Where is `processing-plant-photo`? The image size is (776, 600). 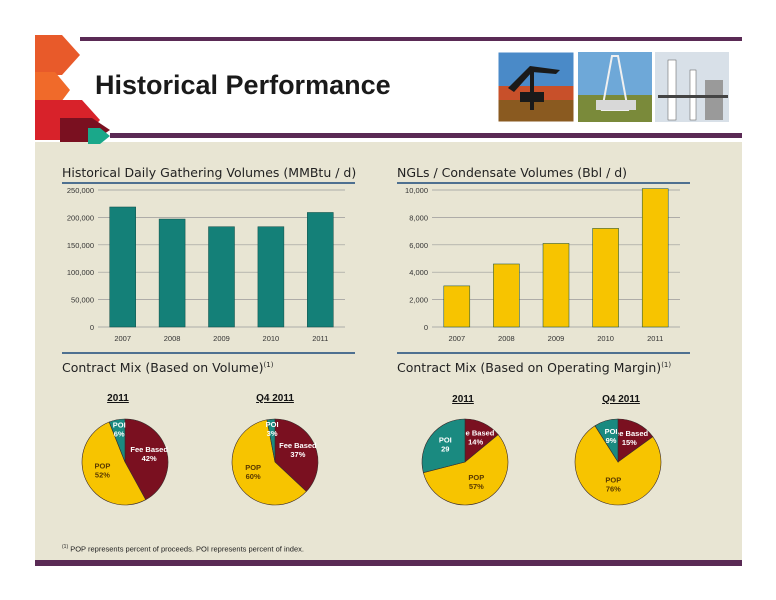
processing-plant-photo is located at coordinates (692, 87).